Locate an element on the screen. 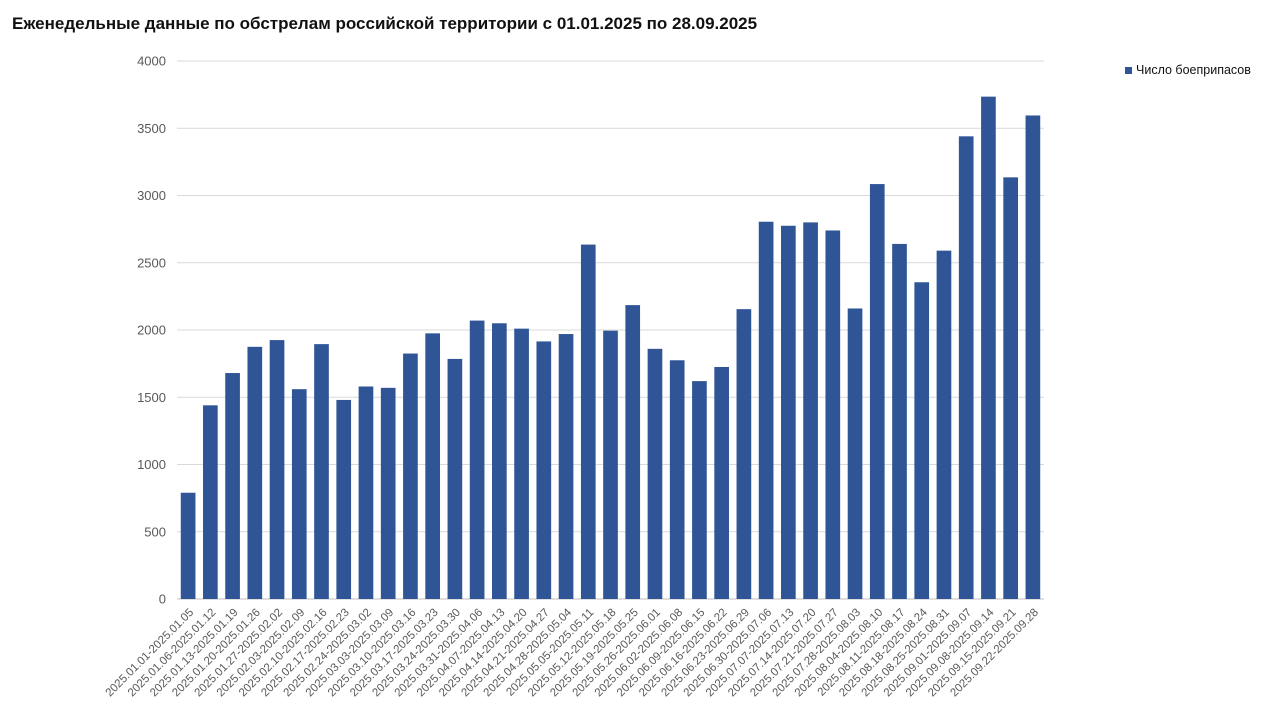  legend: Число боеприпасов is located at coordinates (1188, 70).